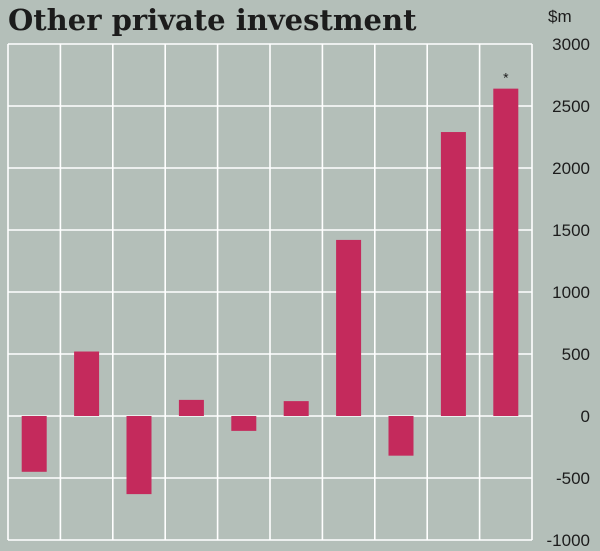  I want to click on annotations: *, so click(506, 78).